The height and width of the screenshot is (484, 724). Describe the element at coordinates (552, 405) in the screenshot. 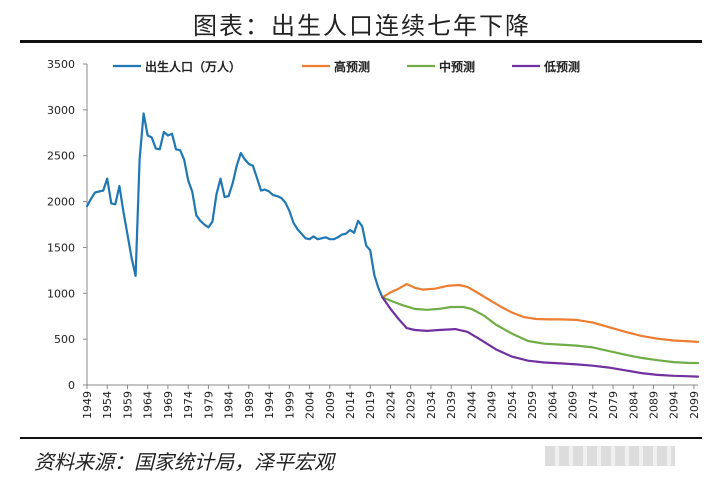

I see `x-tick-label: 2064` at that location.